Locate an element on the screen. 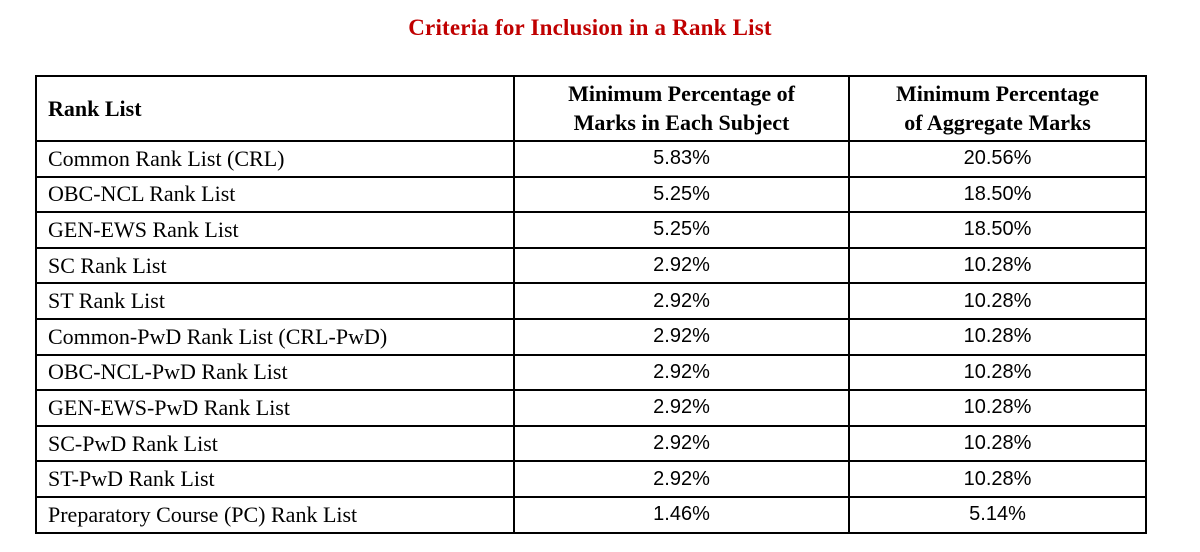 Image resolution: width=1200 pixels, height=552 pixels. rank-list-cell: Common-PwD Rank List (CRL-PwD) is located at coordinates (275, 336).